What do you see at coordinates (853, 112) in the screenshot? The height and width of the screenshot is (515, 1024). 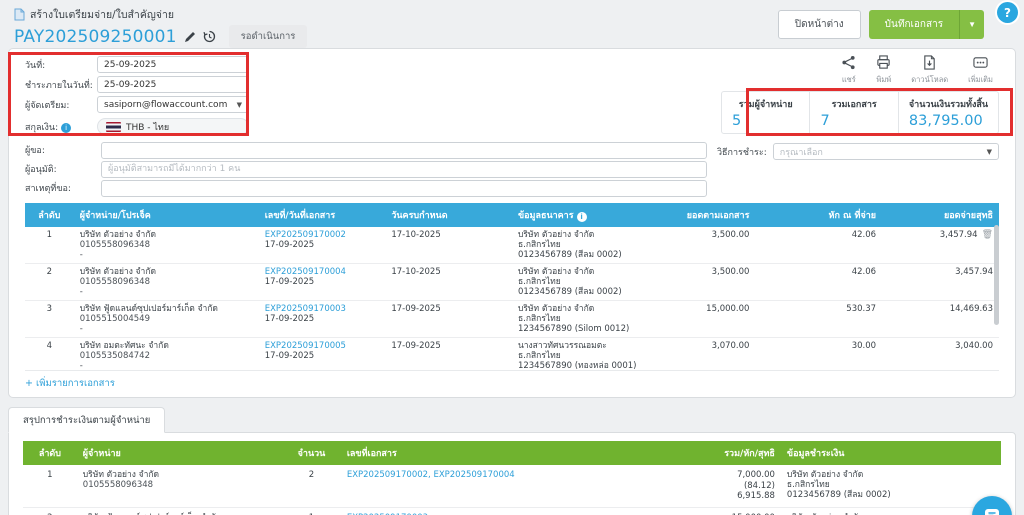 I see `total-documents: รวมเอกสาร 7` at bounding box center [853, 112].